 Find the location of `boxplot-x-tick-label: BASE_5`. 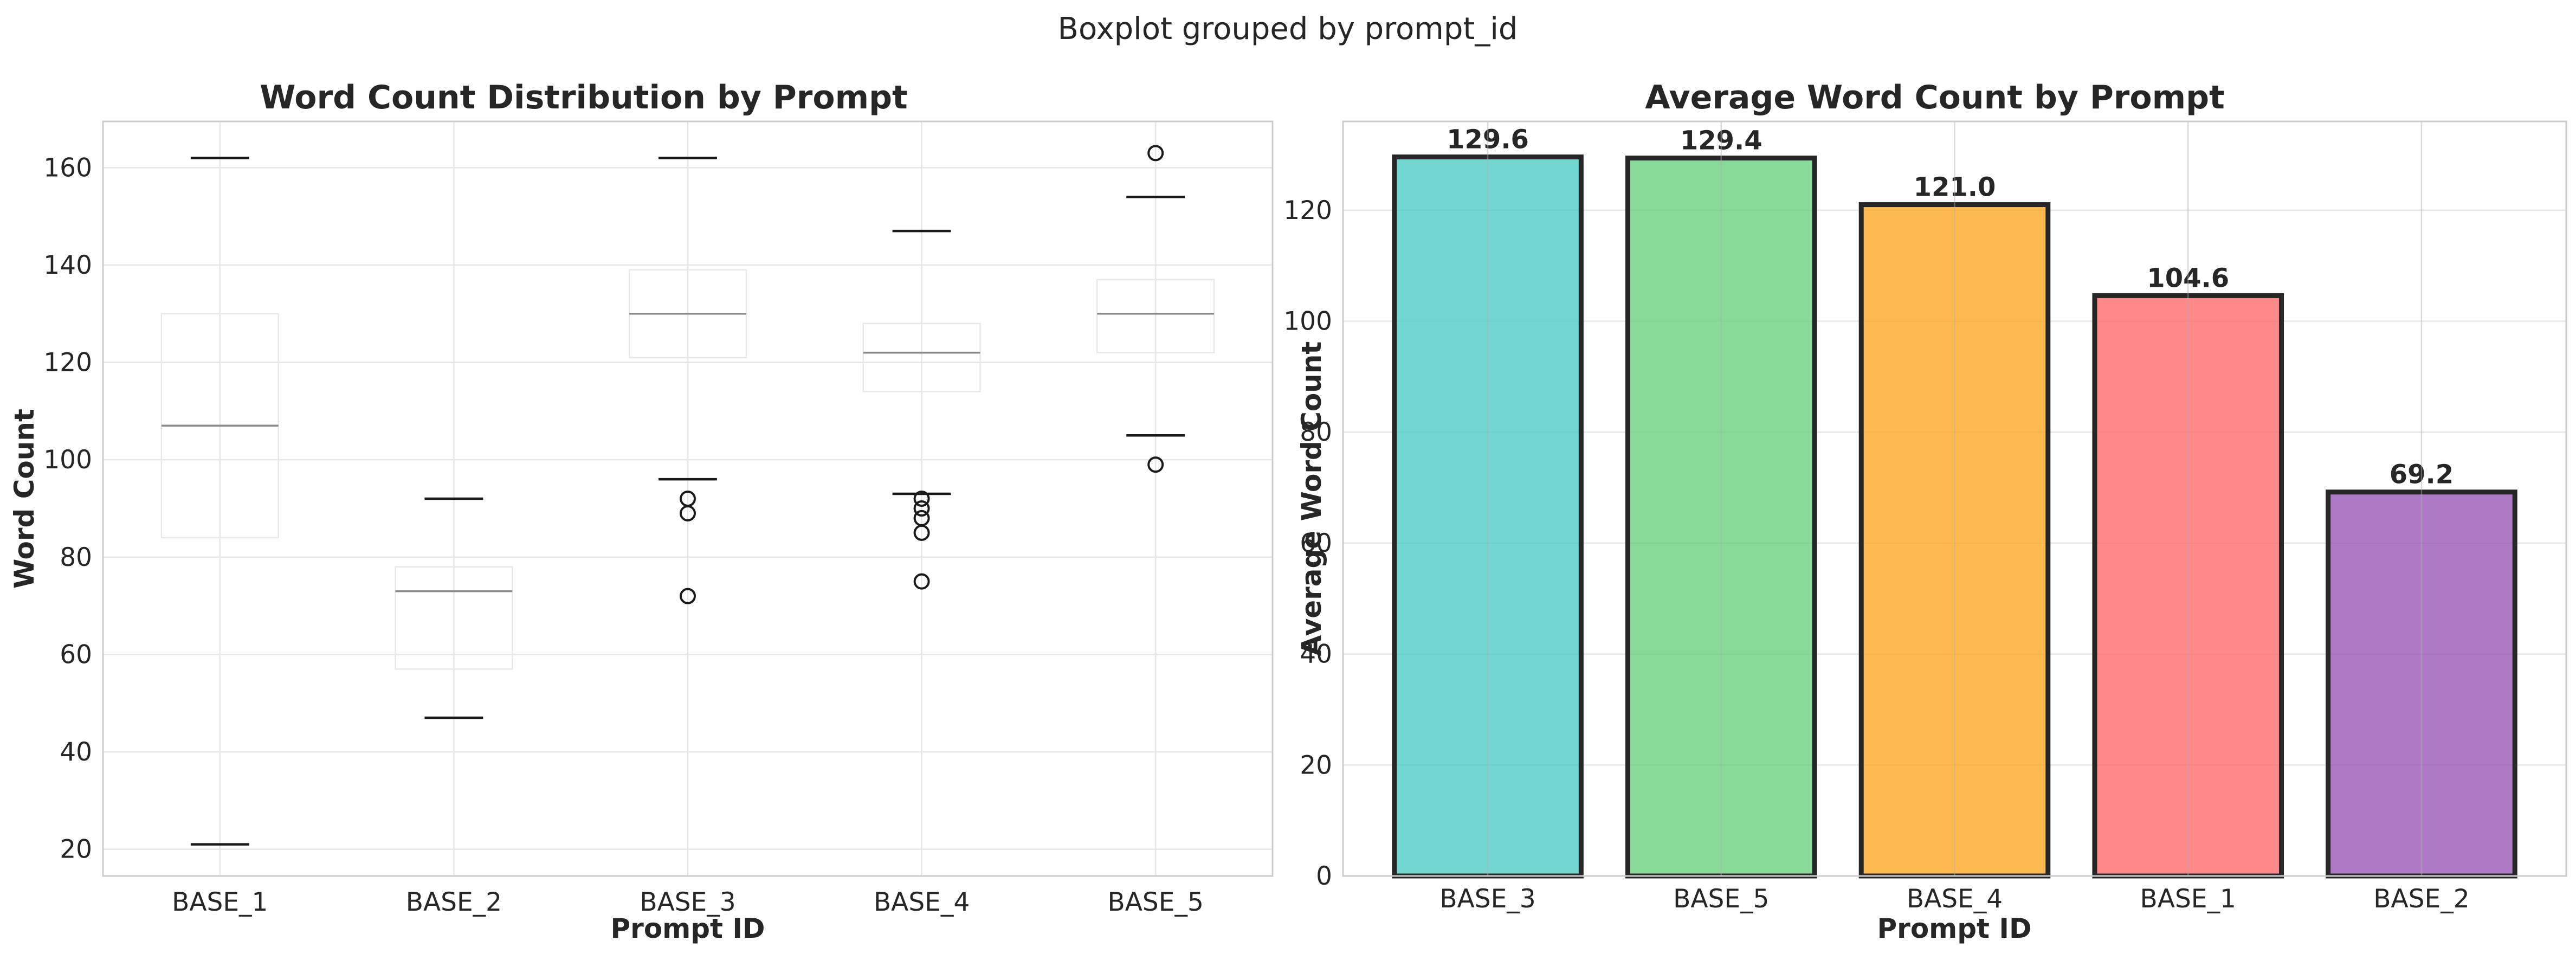

boxplot-x-tick-label: BASE_5 is located at coordinates (1156, 902).